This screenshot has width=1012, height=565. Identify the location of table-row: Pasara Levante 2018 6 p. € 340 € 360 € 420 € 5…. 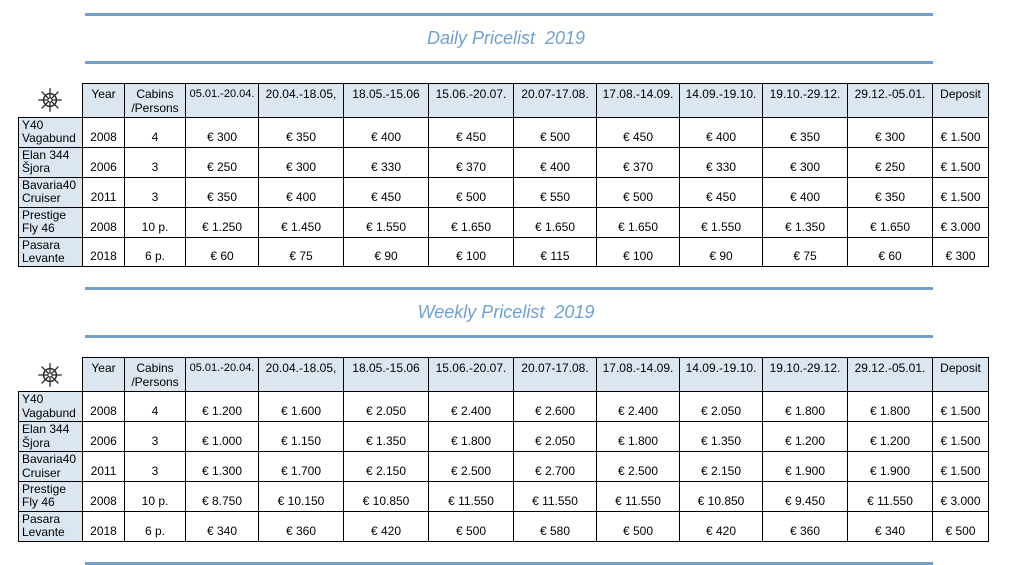
(503, 526).